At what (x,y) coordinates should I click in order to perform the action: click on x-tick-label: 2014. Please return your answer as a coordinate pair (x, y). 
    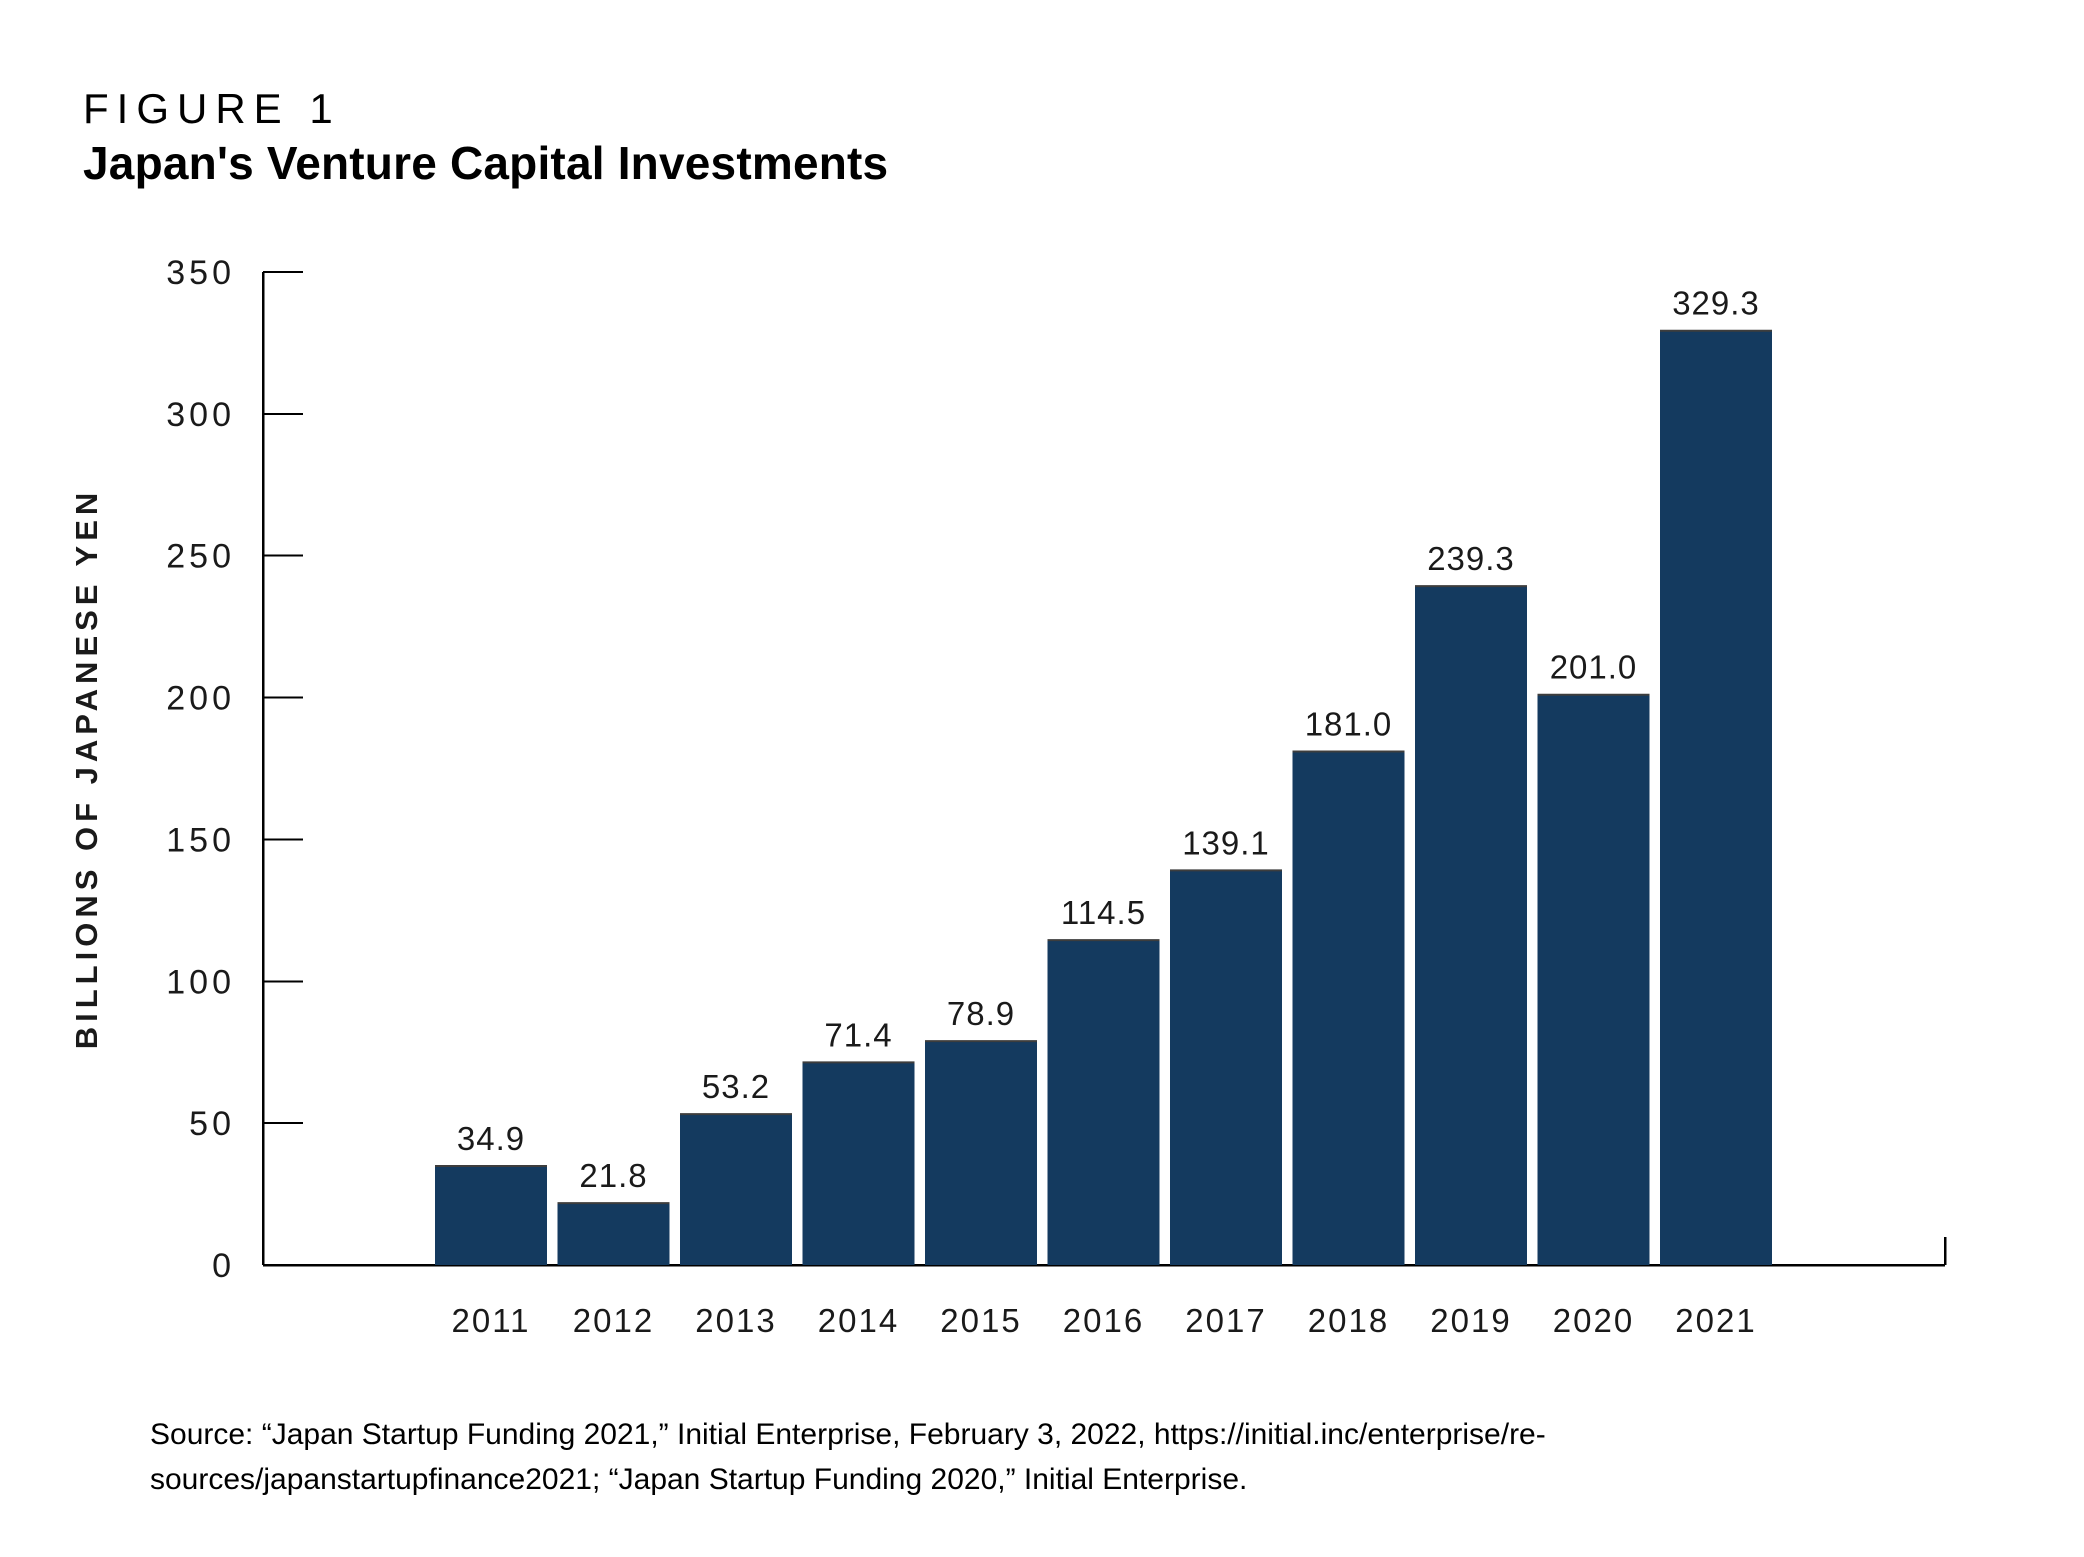
    Looking at the image, I should click on (858, 1320).